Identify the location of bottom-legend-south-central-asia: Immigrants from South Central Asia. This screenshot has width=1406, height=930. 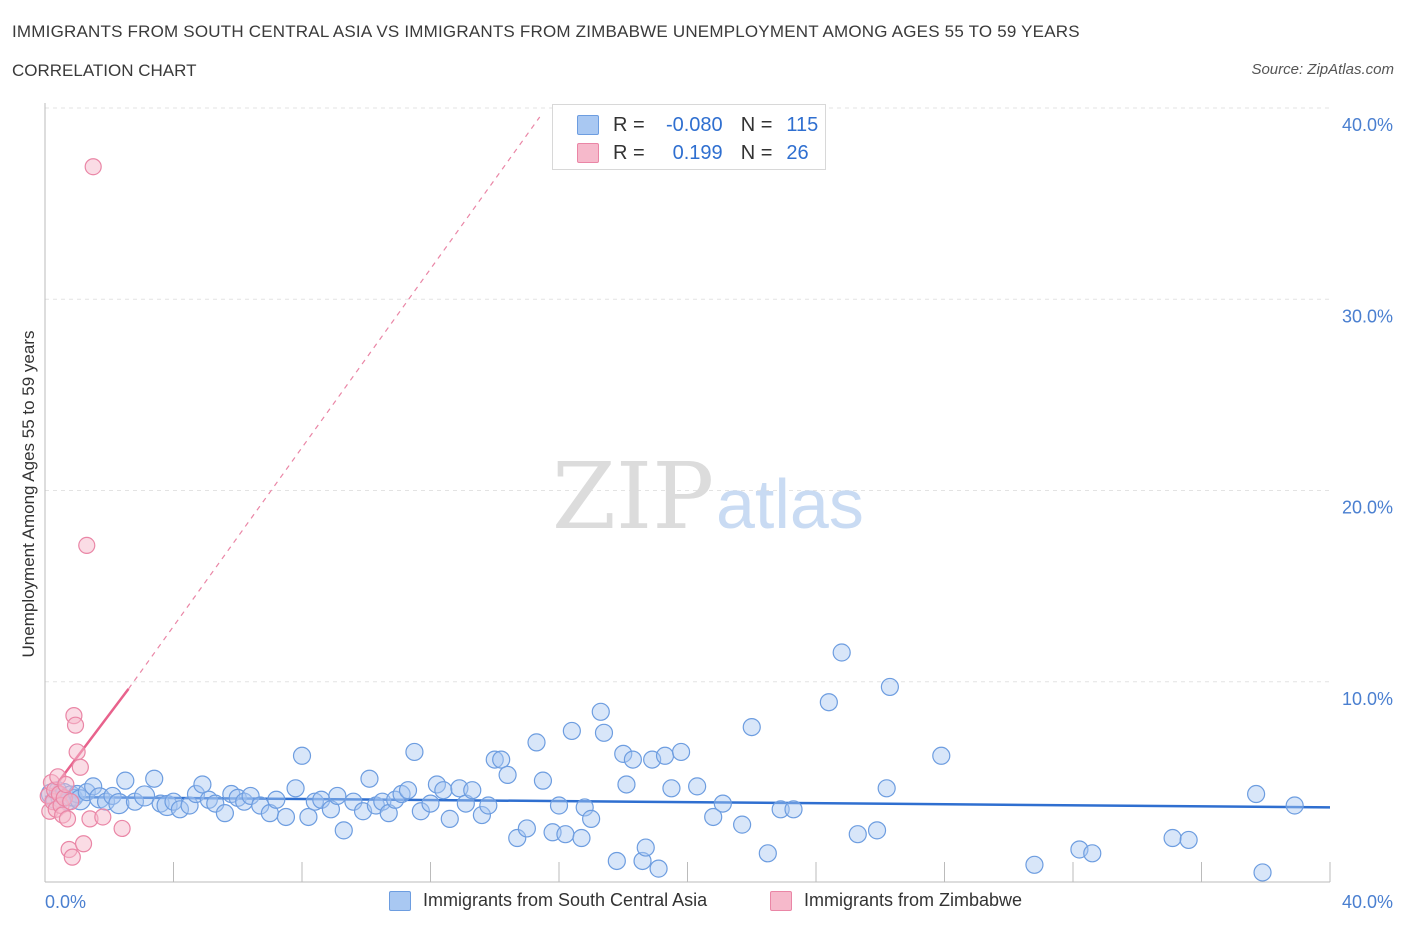
(548, 900).